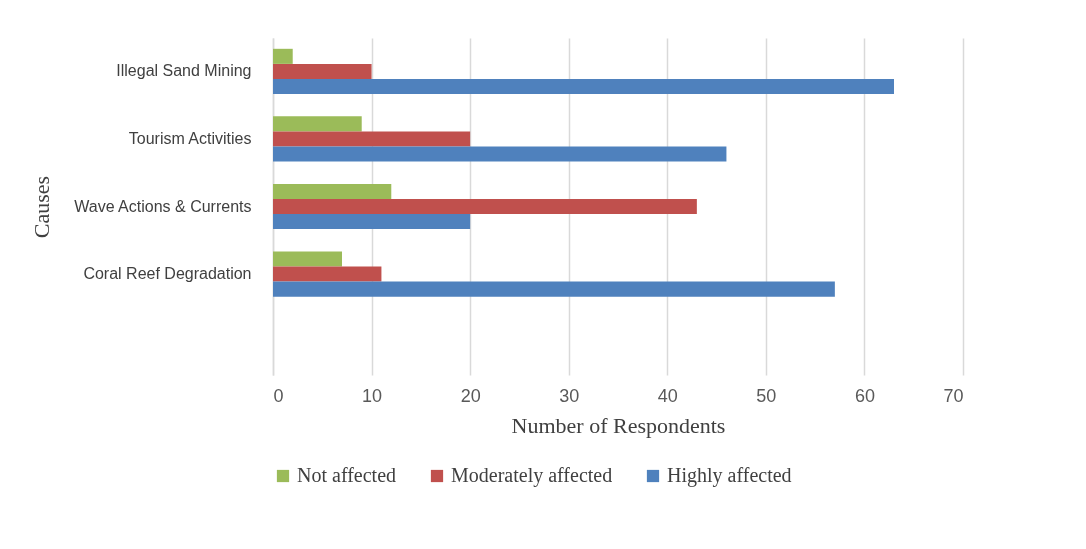 This screenshot has width=1086, height=549. What do you see at coordinates (372, 395) in the screenshot?
I see `x-tick-label: 10` at bounding box center [372, 395].